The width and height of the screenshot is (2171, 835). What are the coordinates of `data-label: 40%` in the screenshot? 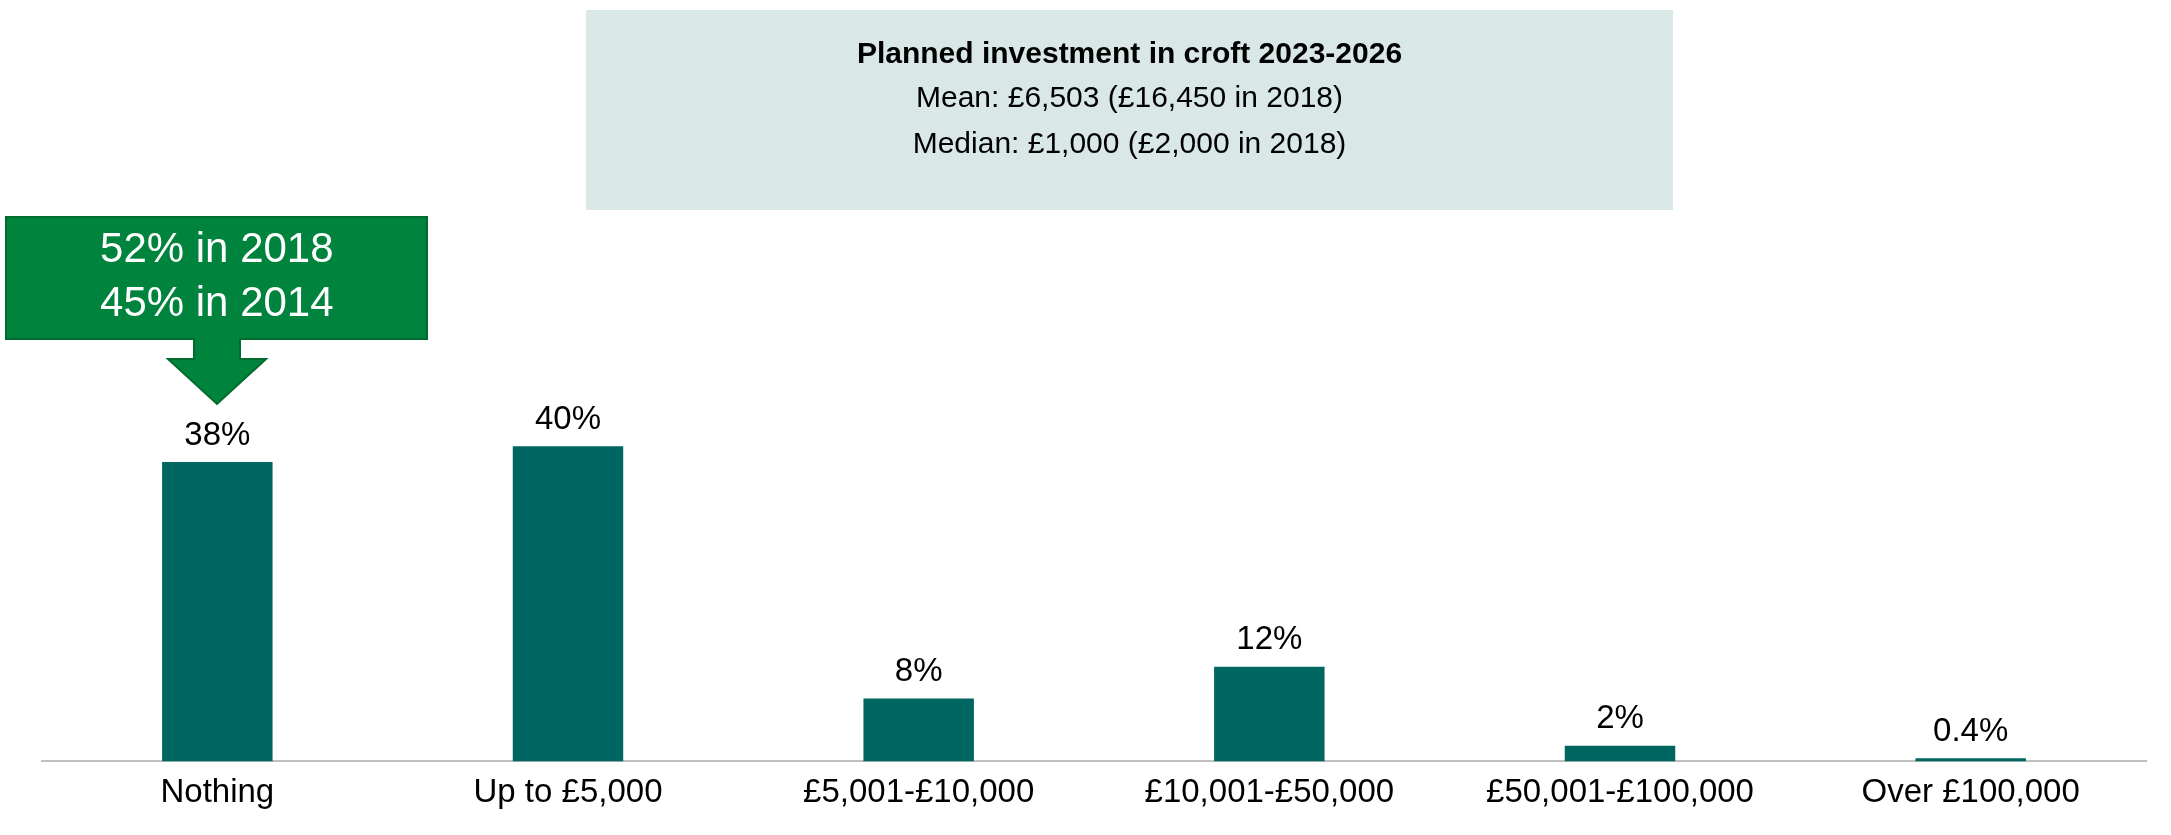 It's located at (568, 417).